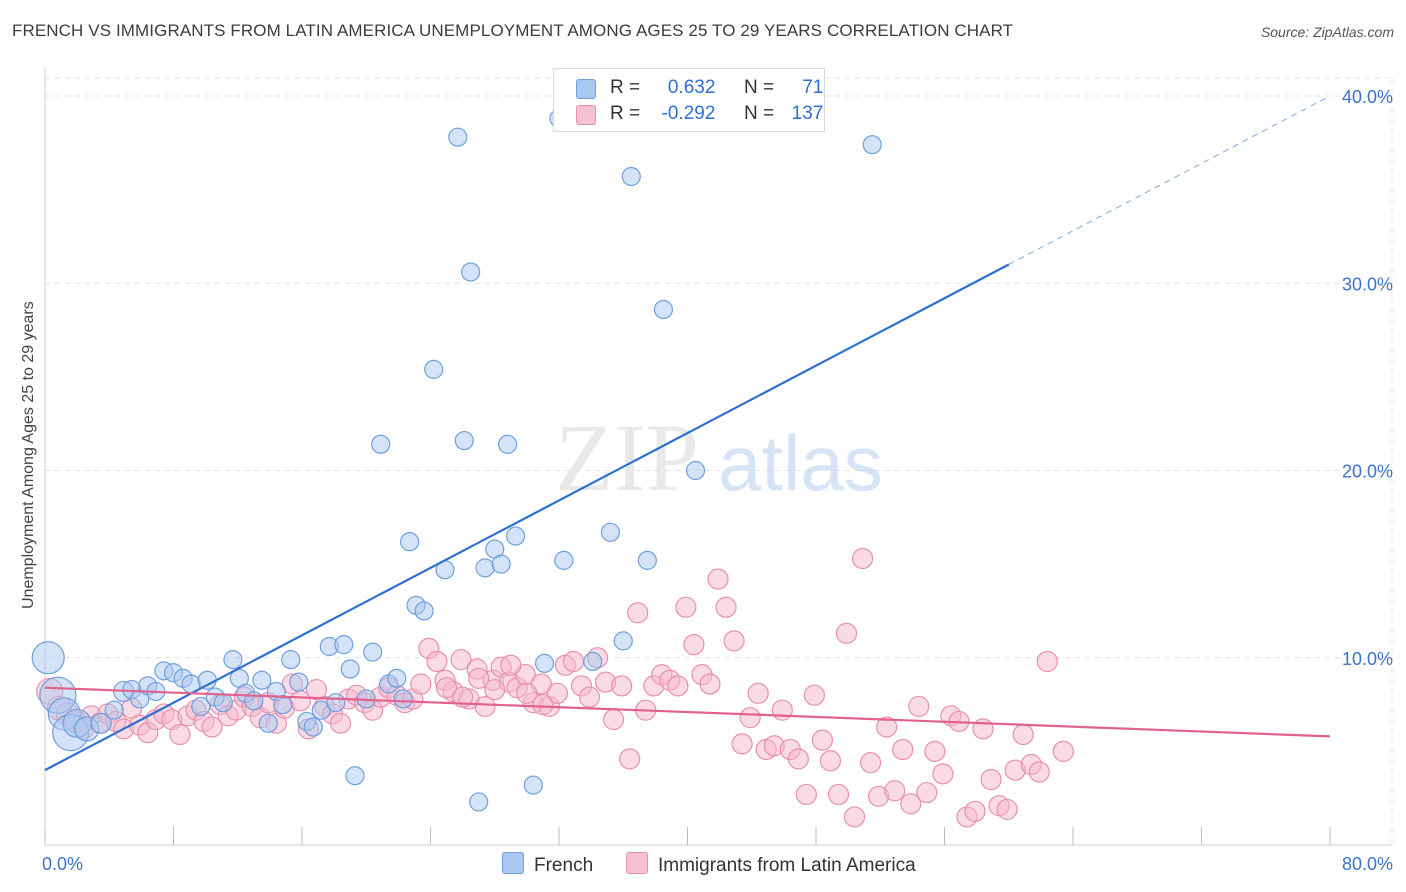 This screenshot has width=1406, height=892. Describe the element at coordinates (787, 865) in the screenshot. I see `bottom-legend-latin-label: Immigrants from Latin America` at that location.